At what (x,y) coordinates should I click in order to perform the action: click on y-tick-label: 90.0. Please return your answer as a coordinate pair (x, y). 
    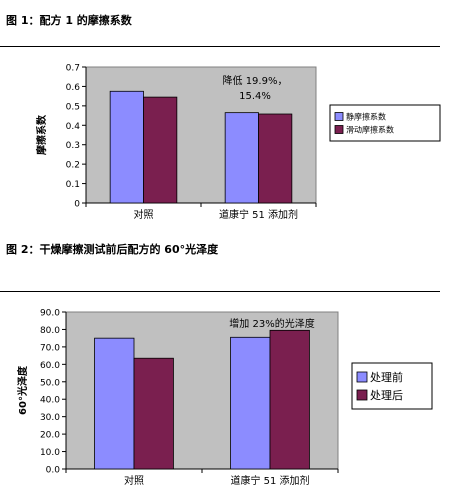
    Looking at the image, I should click on (50, 314).